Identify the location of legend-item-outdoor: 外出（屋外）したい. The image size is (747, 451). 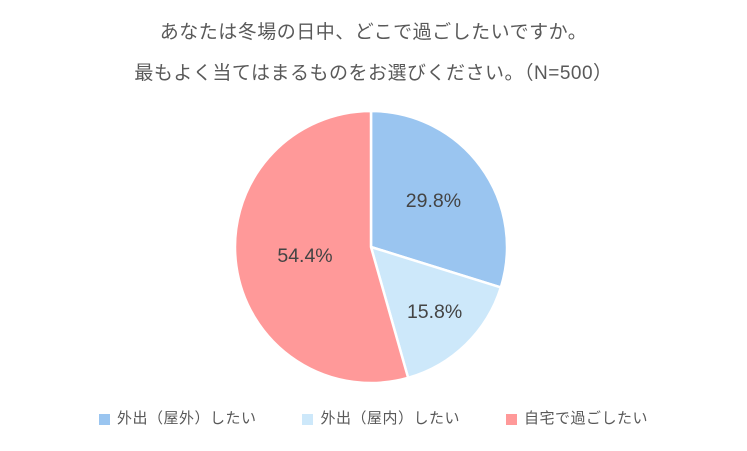
(177, 417).